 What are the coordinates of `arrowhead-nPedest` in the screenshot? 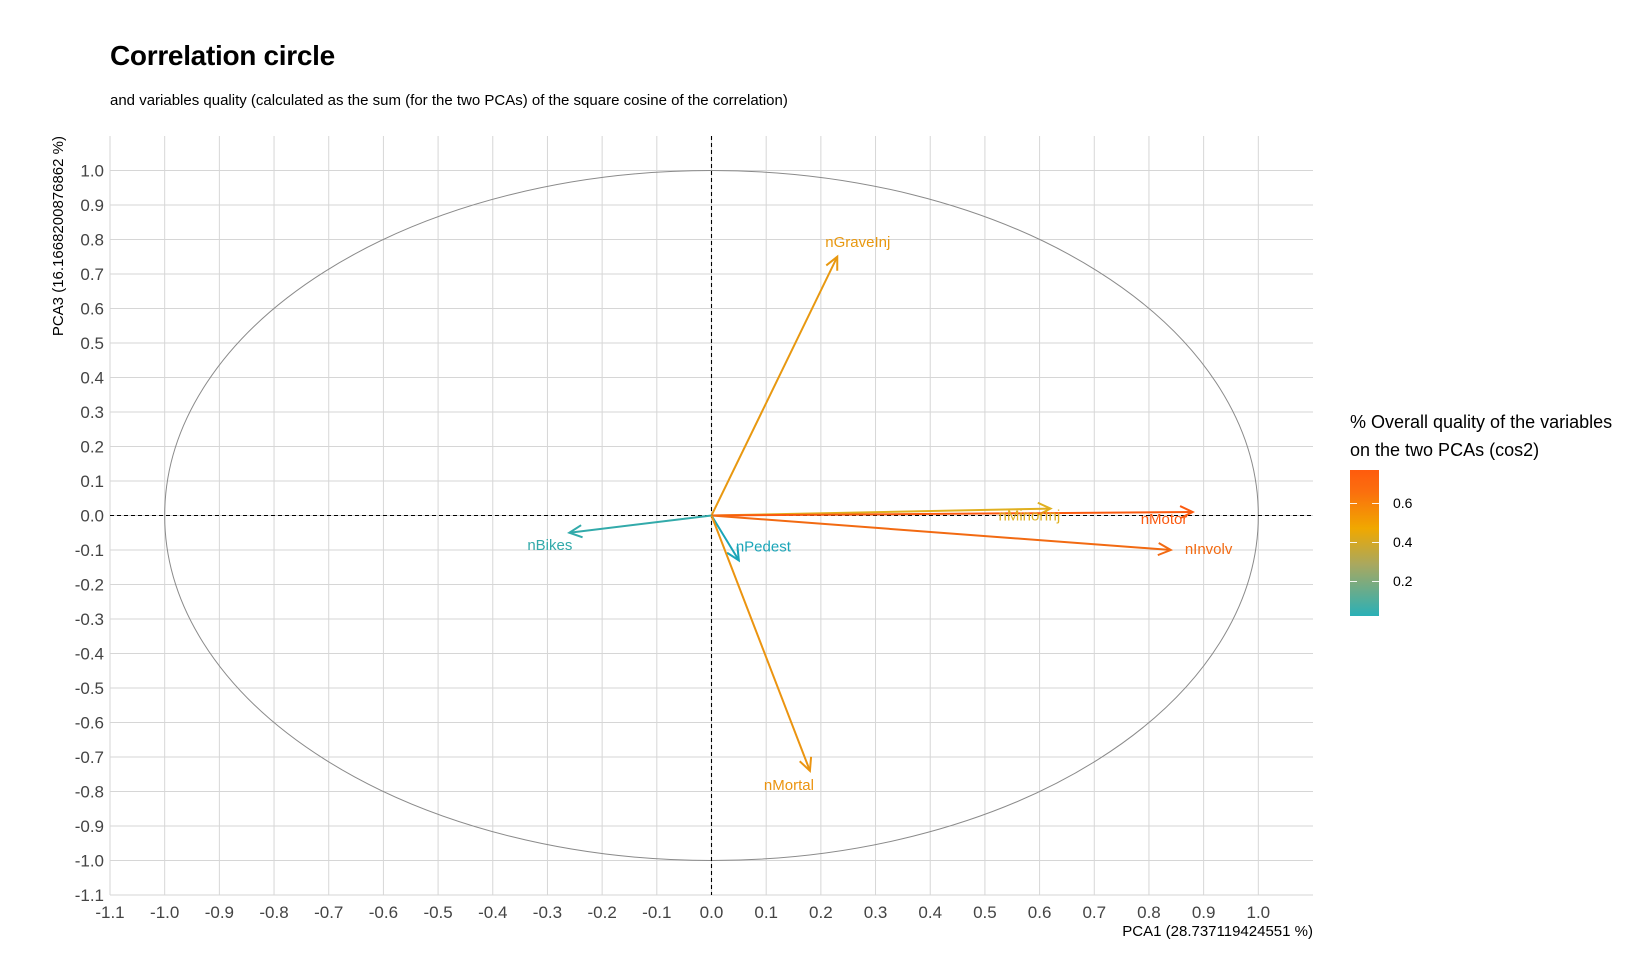 It's located at (733, 554).